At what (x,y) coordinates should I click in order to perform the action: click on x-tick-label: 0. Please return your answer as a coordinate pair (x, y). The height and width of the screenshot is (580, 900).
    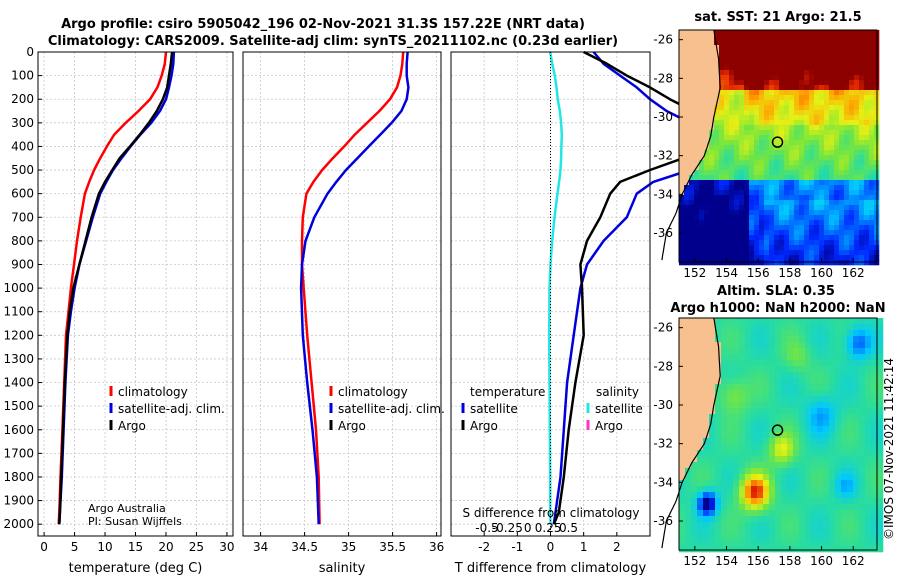
    Looking at the image, I should click on (44, 547).